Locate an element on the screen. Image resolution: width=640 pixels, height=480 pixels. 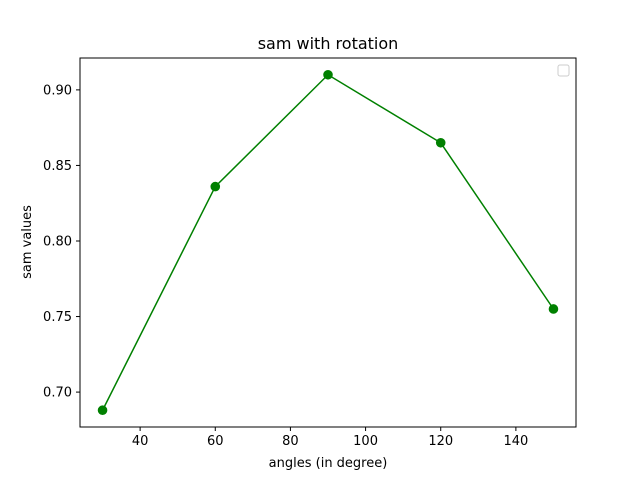
y-tick-label: 0.80 is located at coordinates (57, 241).